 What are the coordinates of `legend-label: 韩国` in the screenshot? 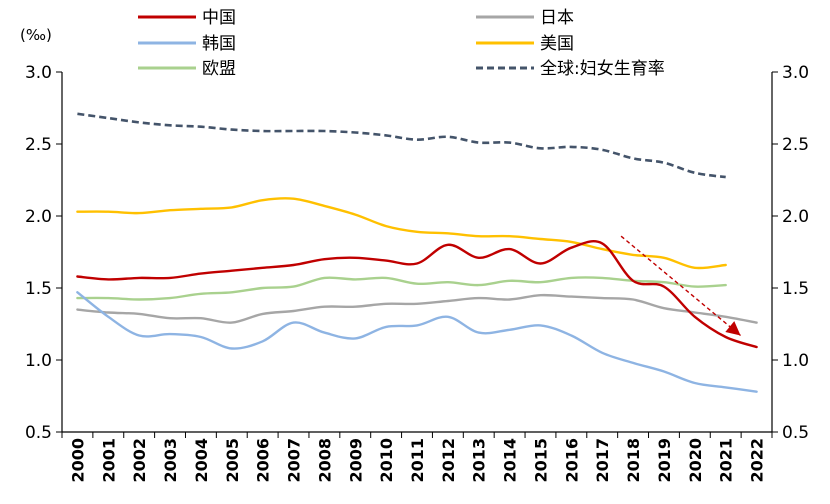 It's located at (219, 44).